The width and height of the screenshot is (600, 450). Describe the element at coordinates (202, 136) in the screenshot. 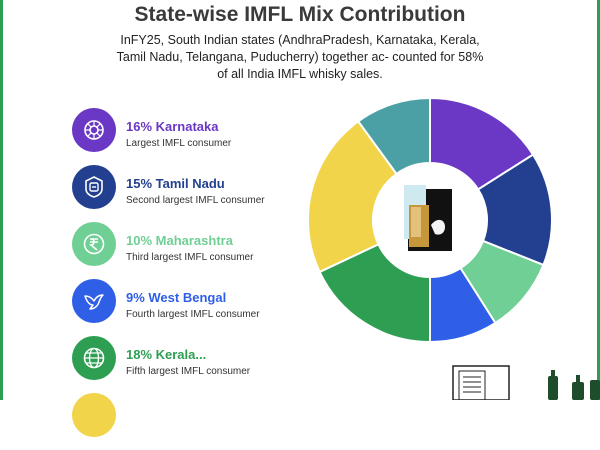

I see `legend-item-karnataka: 16% Karnataka Largest IMFL consumer` at that location.